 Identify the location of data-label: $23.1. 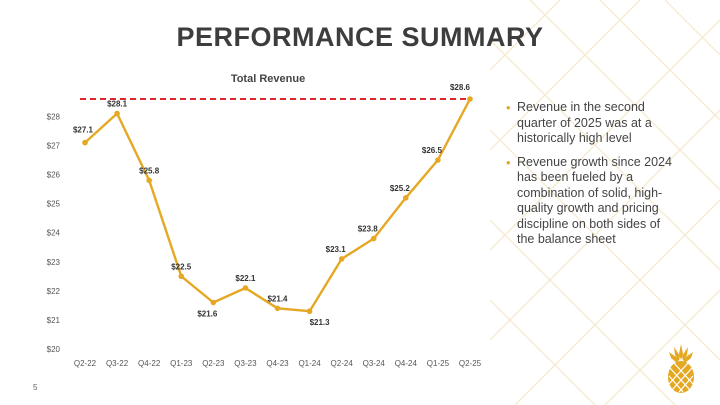
(336, 249).